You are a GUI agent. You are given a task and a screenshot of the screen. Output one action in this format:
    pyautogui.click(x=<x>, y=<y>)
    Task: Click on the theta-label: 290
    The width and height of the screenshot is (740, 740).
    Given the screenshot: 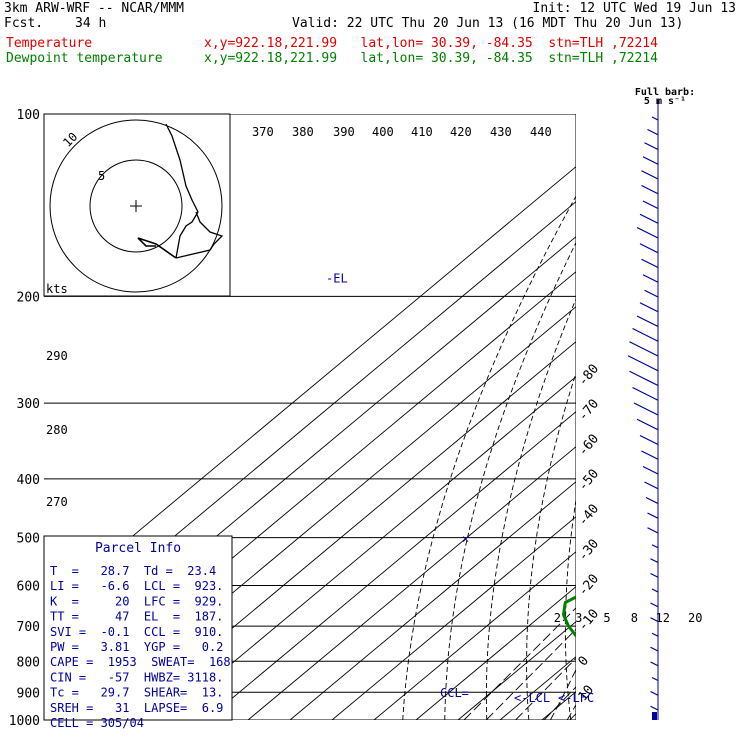 What is the action you would take?
    pyautogui.click(x=57, y=356)
    